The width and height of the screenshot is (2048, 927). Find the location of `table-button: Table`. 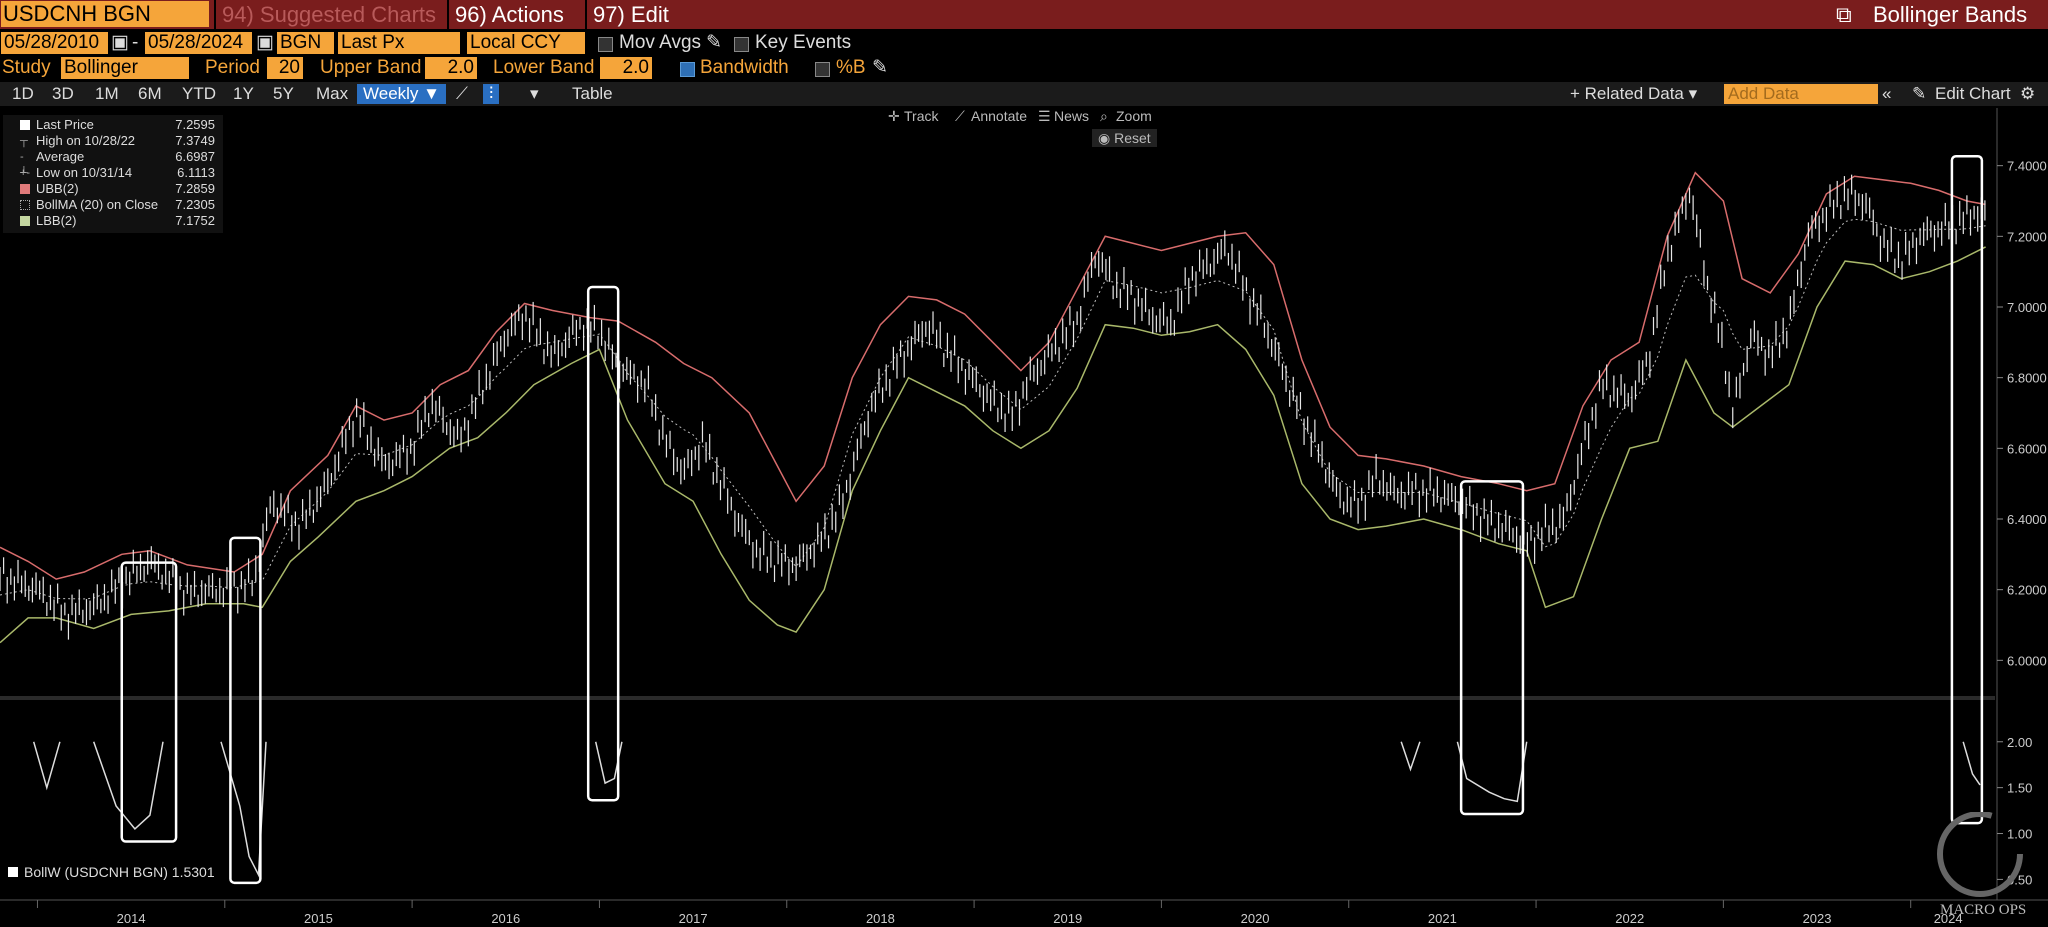

table-button: Table is located at coordinates (592, 93).